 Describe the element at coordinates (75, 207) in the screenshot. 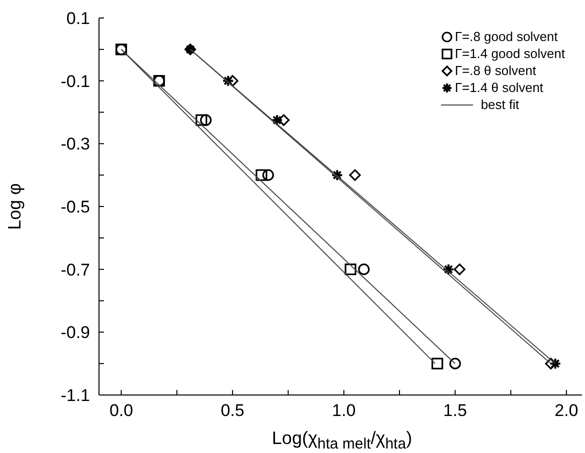

I see `y-tick-label: -0.5` at that location.